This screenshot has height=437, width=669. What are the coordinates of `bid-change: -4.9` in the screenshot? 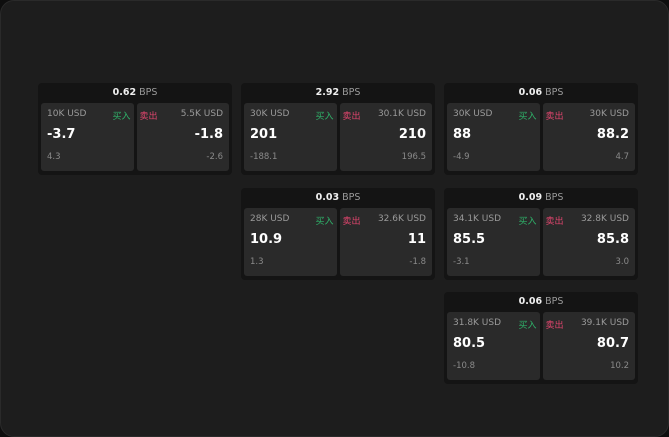 It's located at (461, 157).